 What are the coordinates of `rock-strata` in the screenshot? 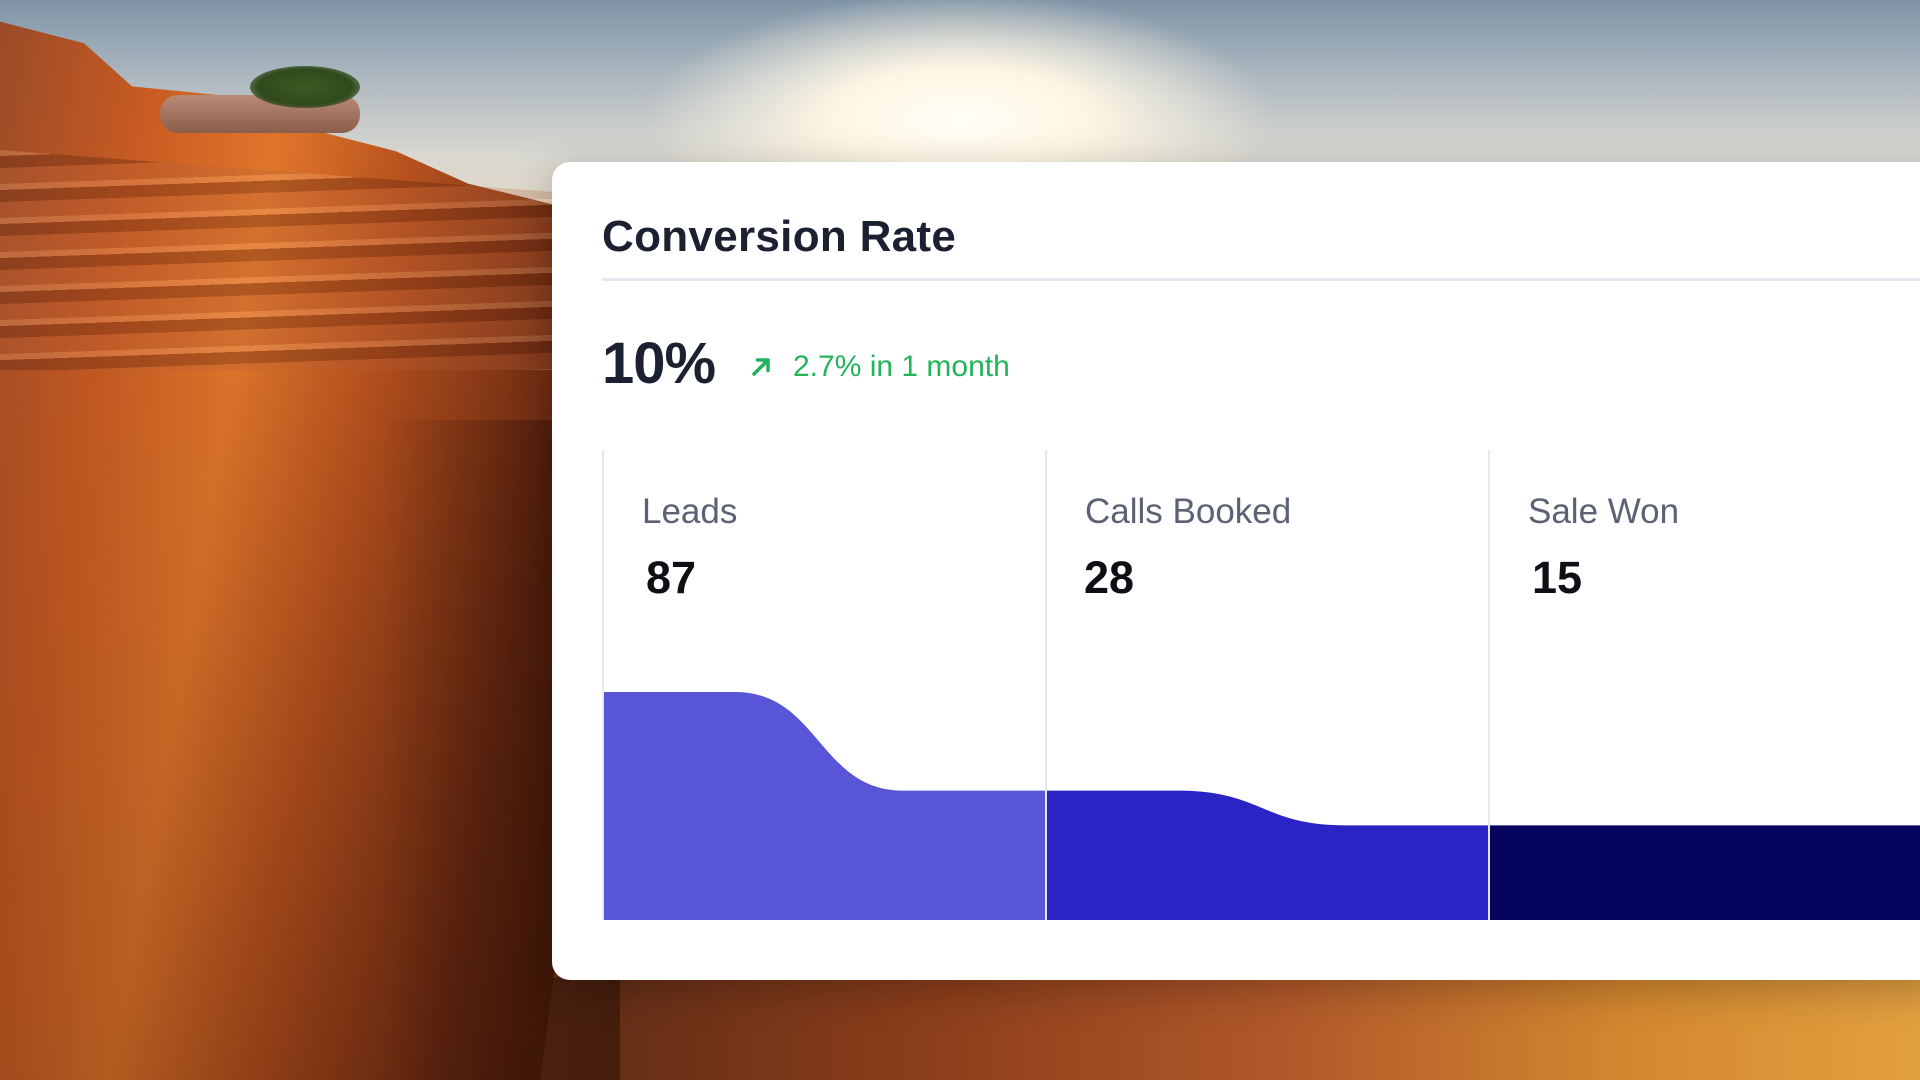 It's located at (290, 260).